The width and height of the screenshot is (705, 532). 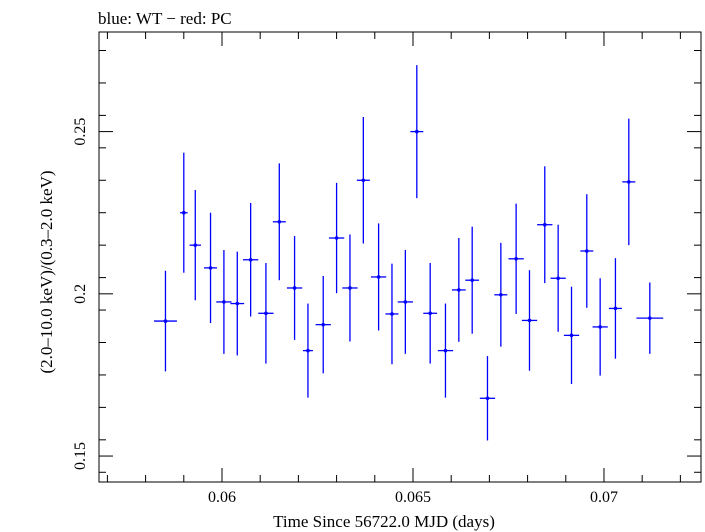 I want to click on x-tick-label: 0.065, so click(x=413, y=497).